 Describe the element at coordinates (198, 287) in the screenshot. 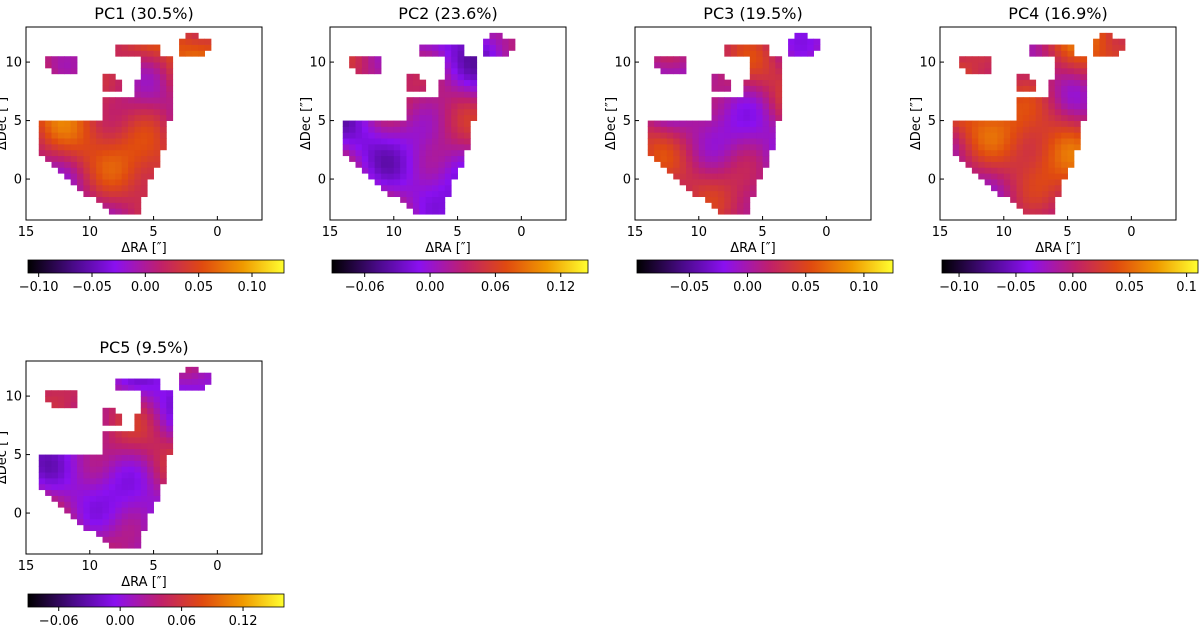

I see `colorbar-tick-label: 0.05` at that location.